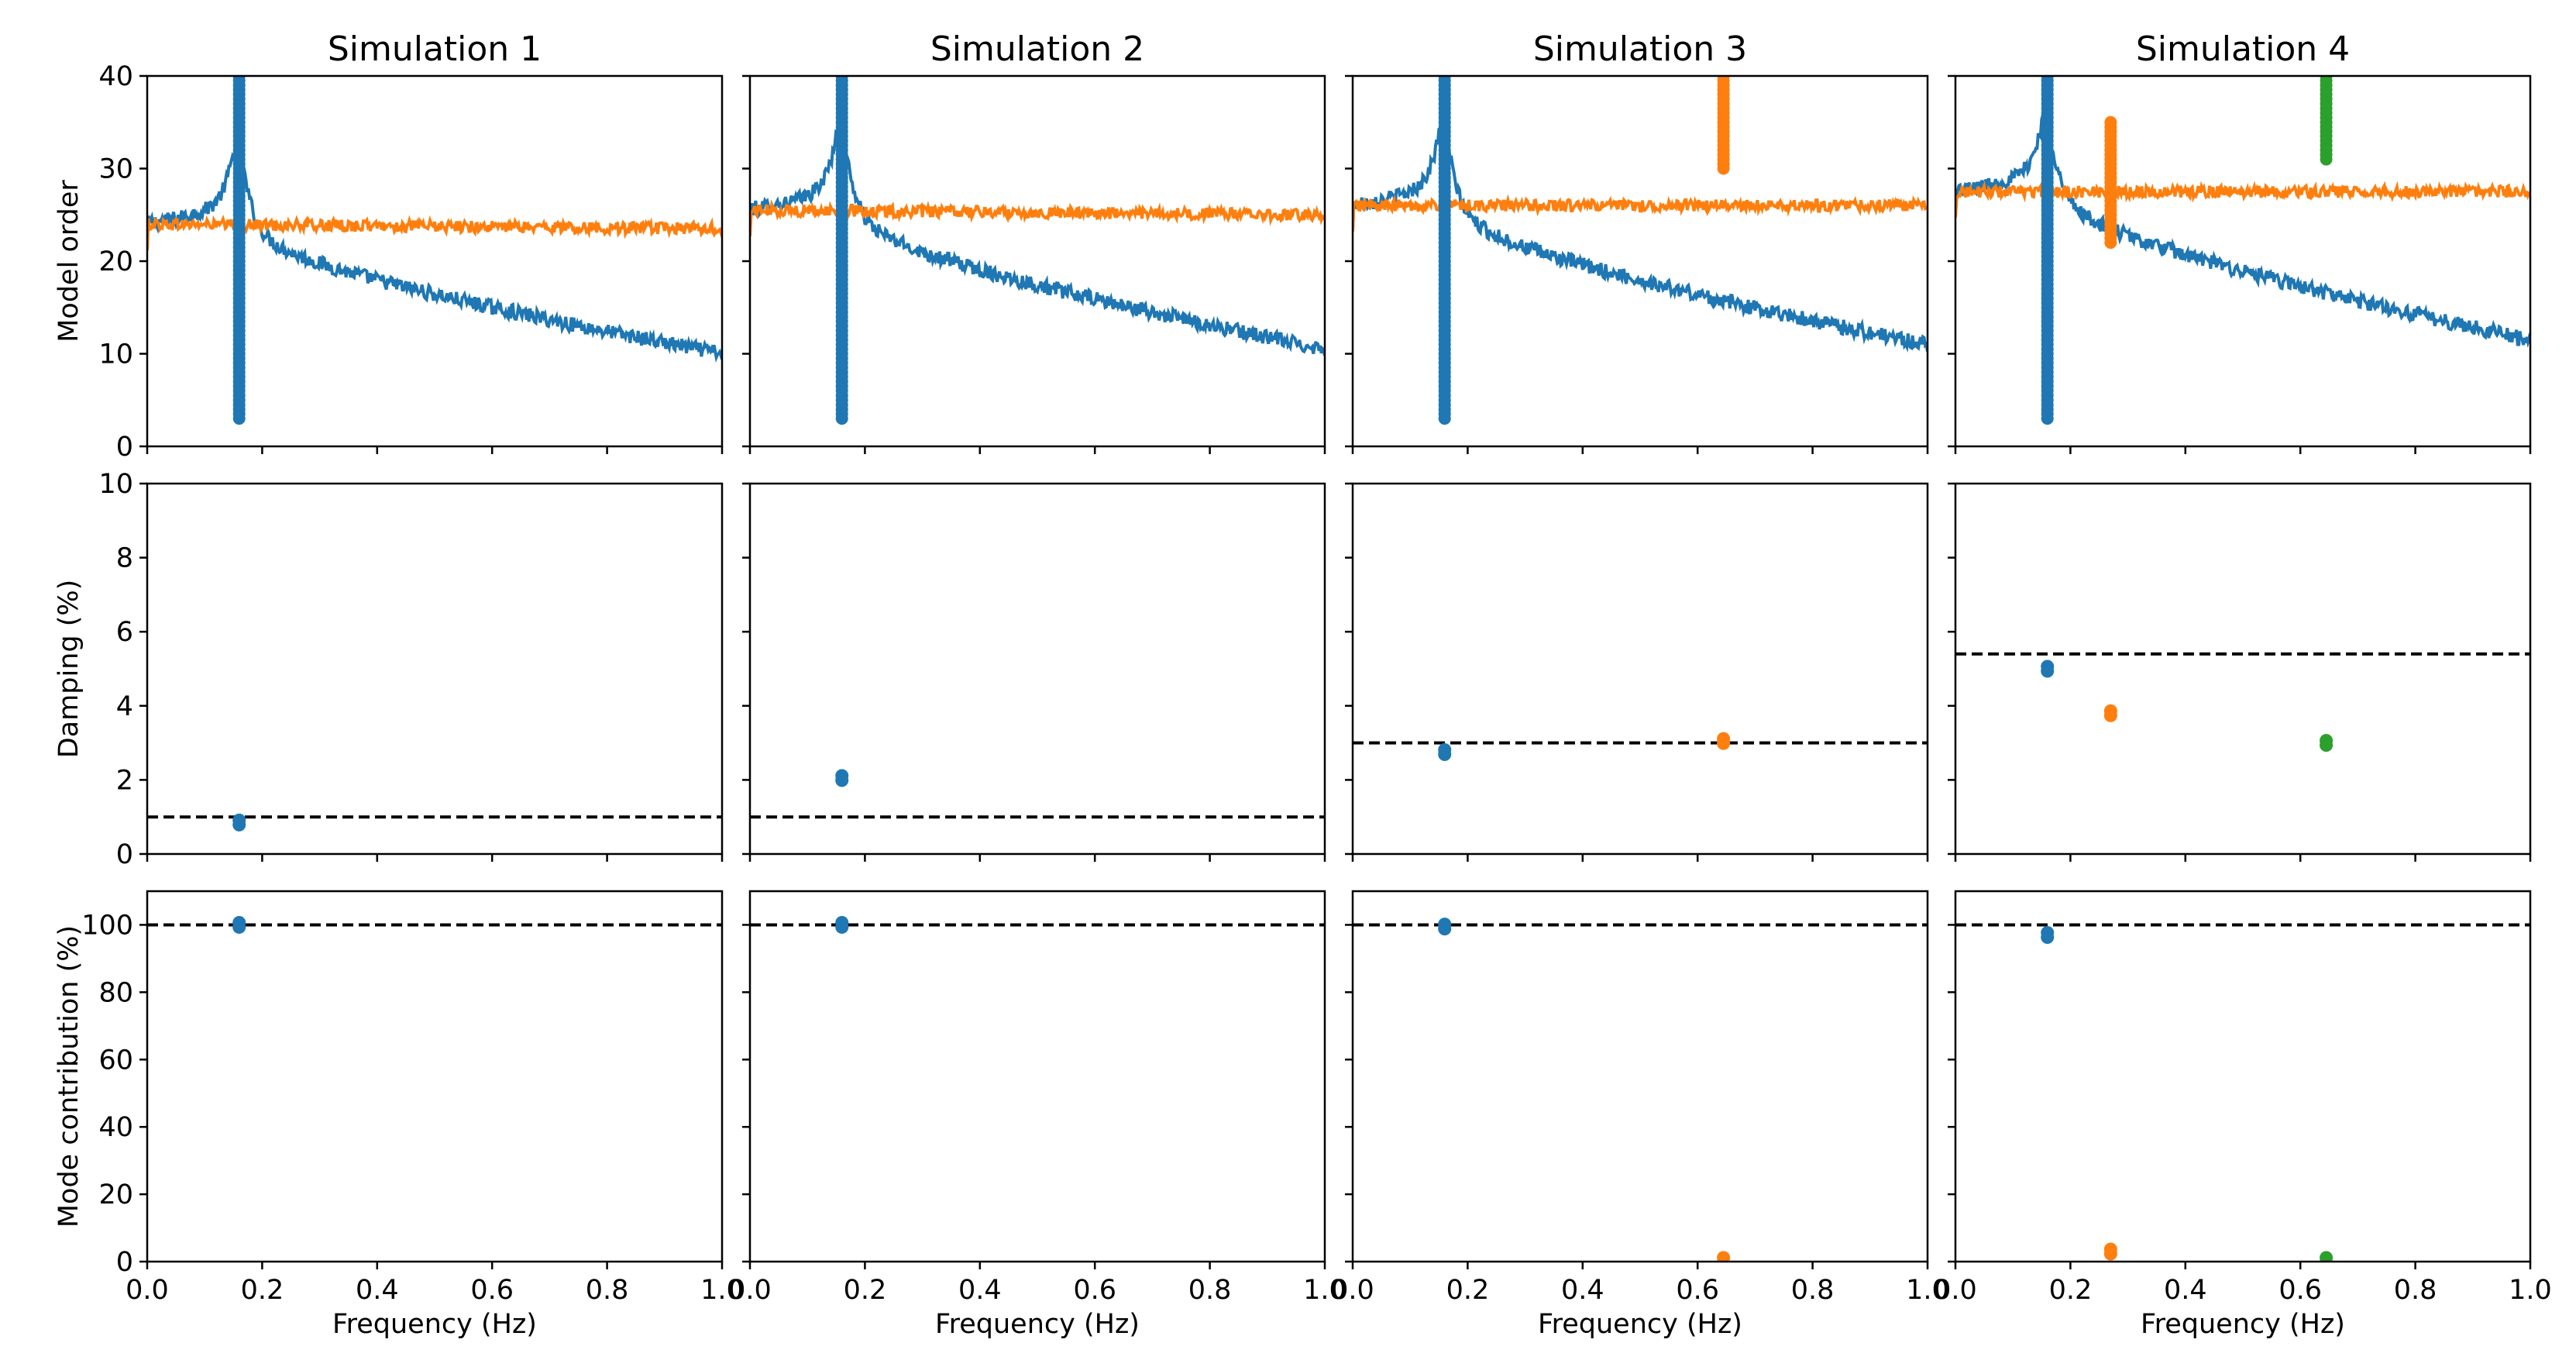 The image size is (2576, 1367). I want to click on panel-title: Simulation 2, so click(1037, 49).